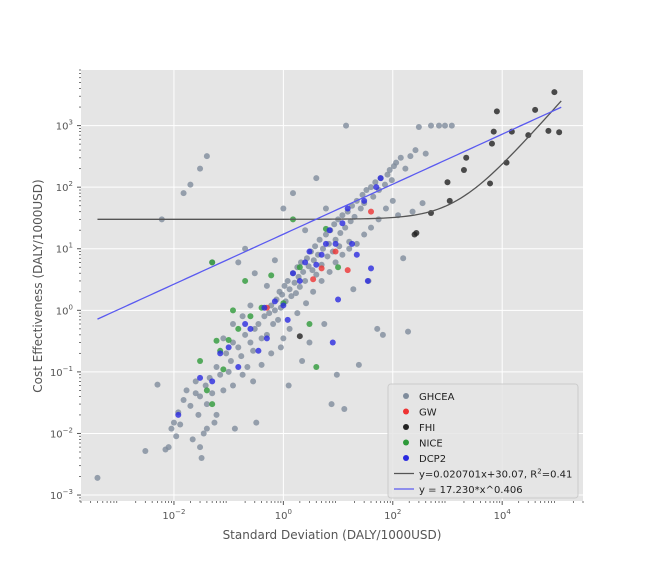 Image resolution: width=648 pixels, height=576 pixels. Describe the element at coordinates (406, 396) in the screenshot. I see `legend-marker-ghcea` at that location.